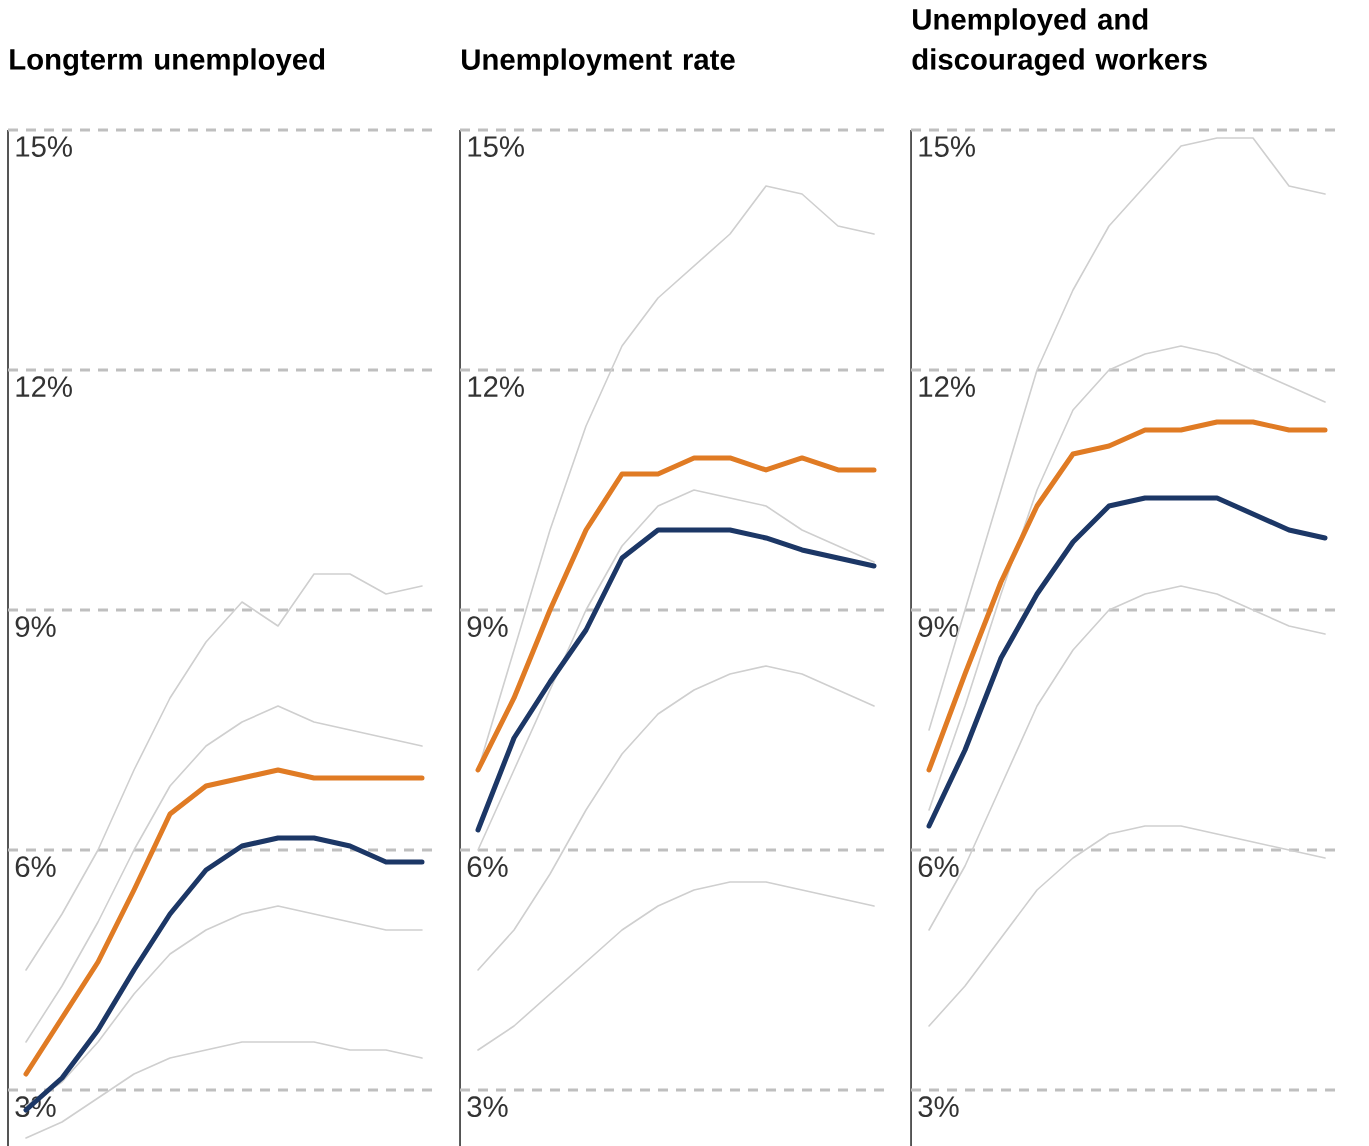 The height and width of the screenshot is (1146, 1369). What do you see at coordinates (167, 62) in the screenshot?
I see `chart-title: Longterm unemployed` at bounding box center [167, 62].